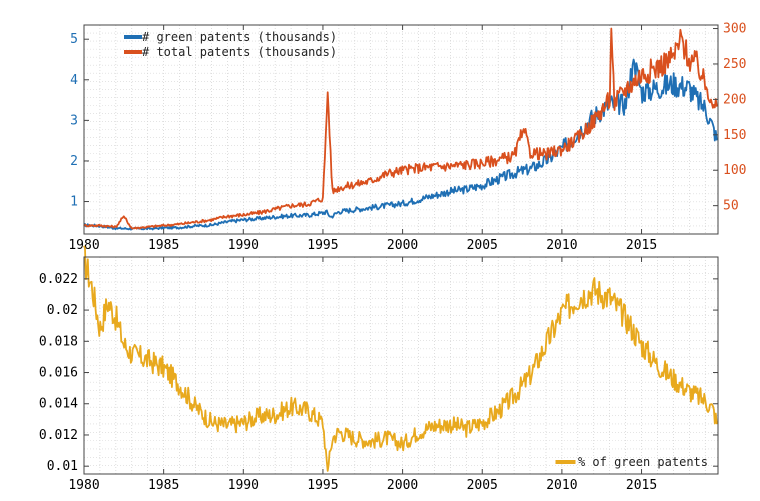 The height and width of the screenshot is (501, 760). Describe the element at coordinates (239, 52) in the screenshot. I see `legend-label: # total patents (thousands)` at that location.